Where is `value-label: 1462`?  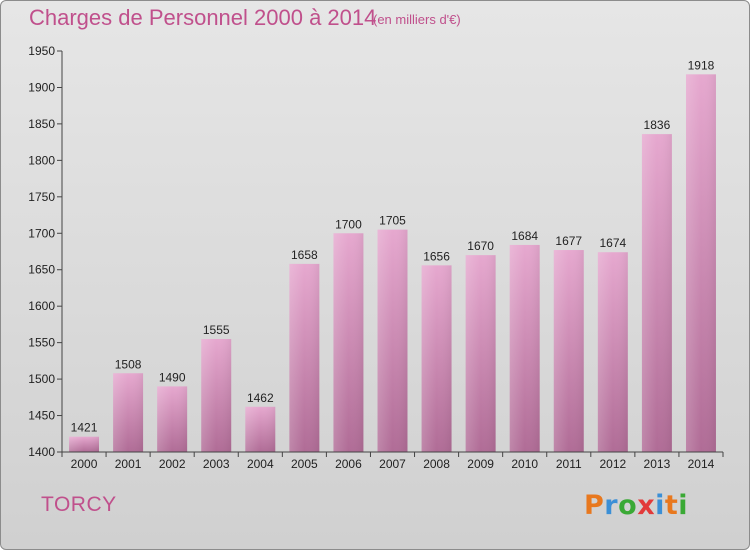
value-label: 1462 is located at coordinates (260, 398).